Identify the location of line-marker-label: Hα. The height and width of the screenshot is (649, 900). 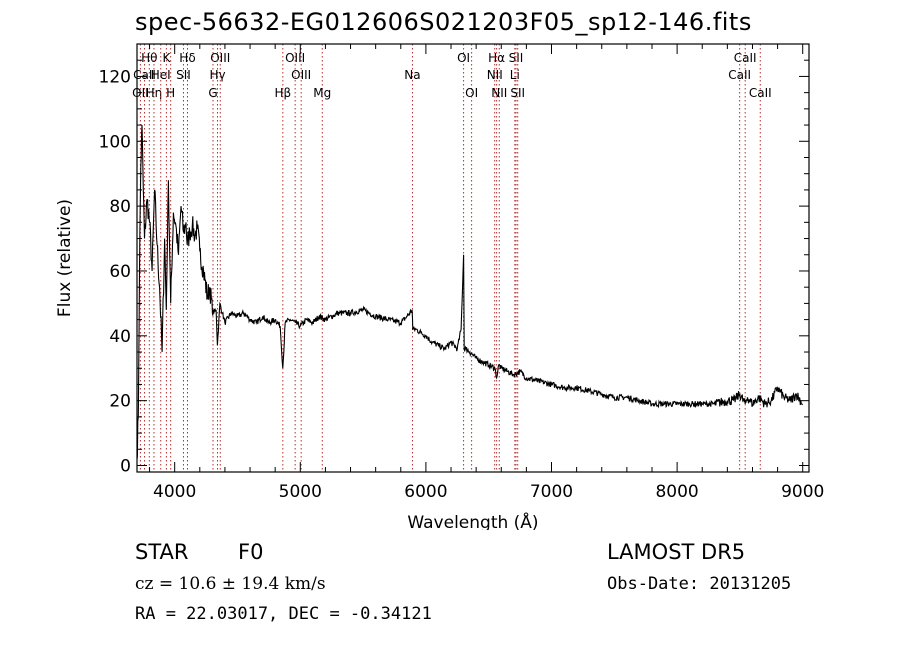
(496, 58).